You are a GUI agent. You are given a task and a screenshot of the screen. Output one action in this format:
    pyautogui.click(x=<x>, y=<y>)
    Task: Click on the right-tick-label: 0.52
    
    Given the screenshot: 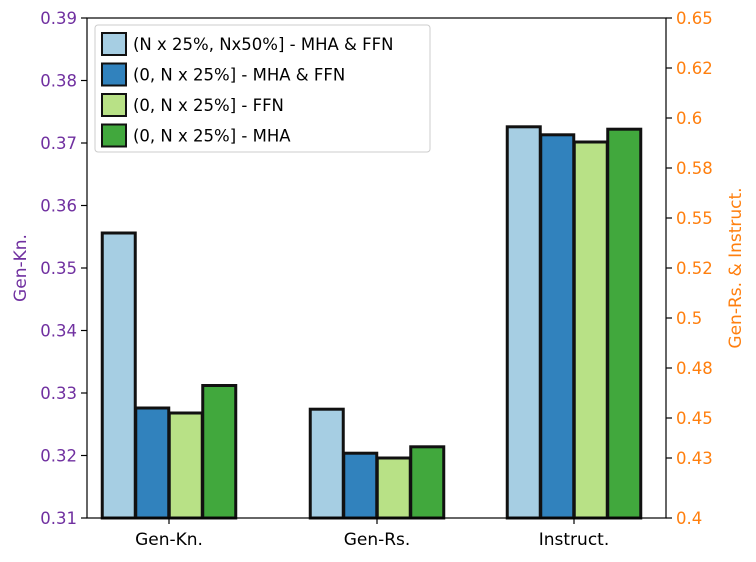 What is the action you would take?
    pyautogui.click(x=694, y=268)
    